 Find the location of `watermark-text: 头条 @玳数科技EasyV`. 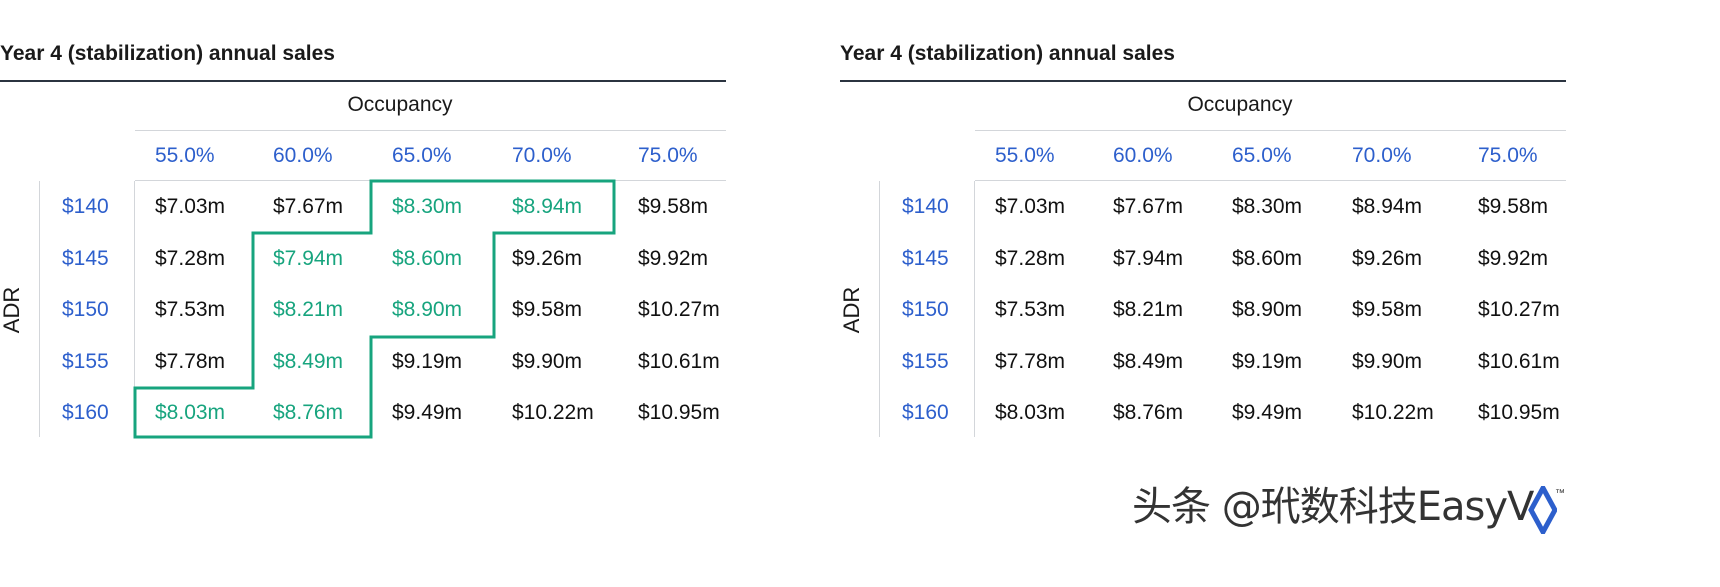

watermark-text: 头条 @玳数科技EasyV is located at coordinates (1333, 507).